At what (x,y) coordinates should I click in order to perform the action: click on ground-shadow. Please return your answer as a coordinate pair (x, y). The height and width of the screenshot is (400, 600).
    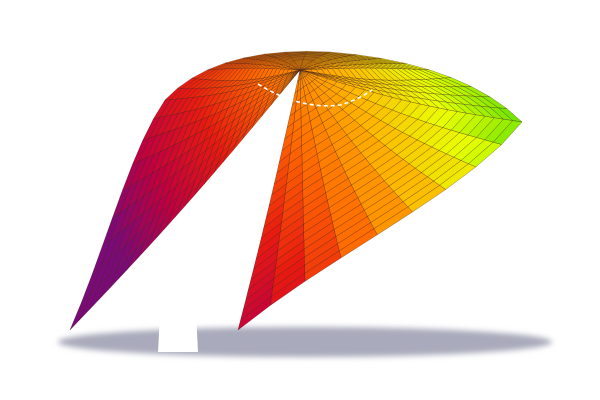
    Looking at the image, I should click on (305, 342).